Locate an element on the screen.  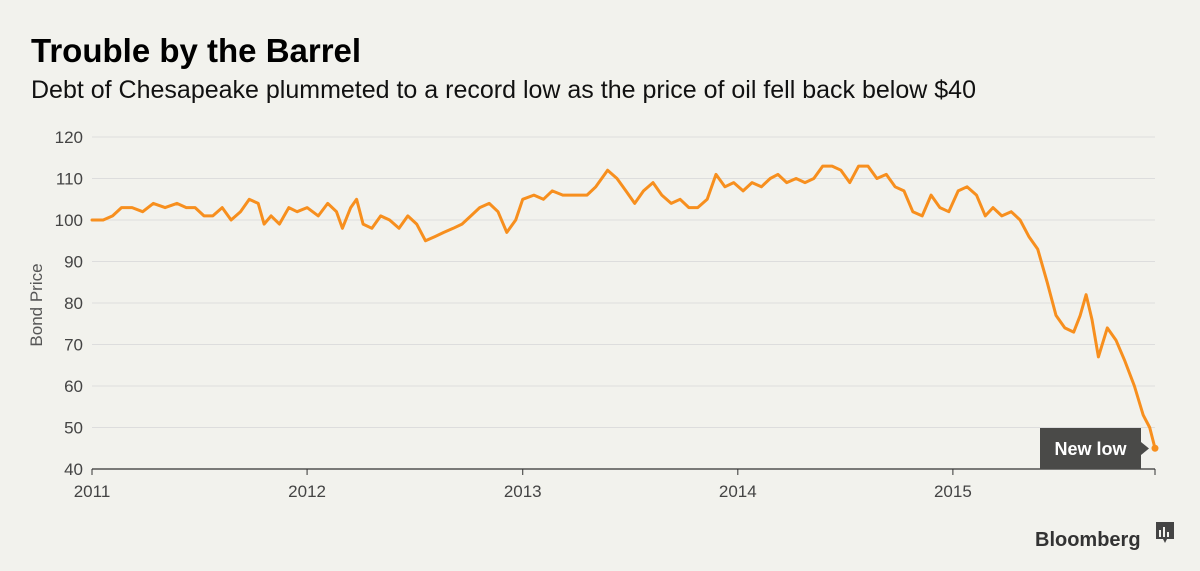
y-axis-title: Bond Price is located at coordinates (36, 304).